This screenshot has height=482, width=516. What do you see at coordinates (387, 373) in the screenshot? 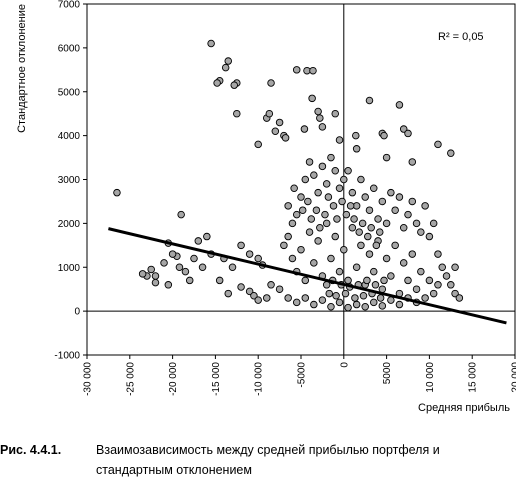
I see `x-tick-label: 5000` at bounding box center [387, 373].